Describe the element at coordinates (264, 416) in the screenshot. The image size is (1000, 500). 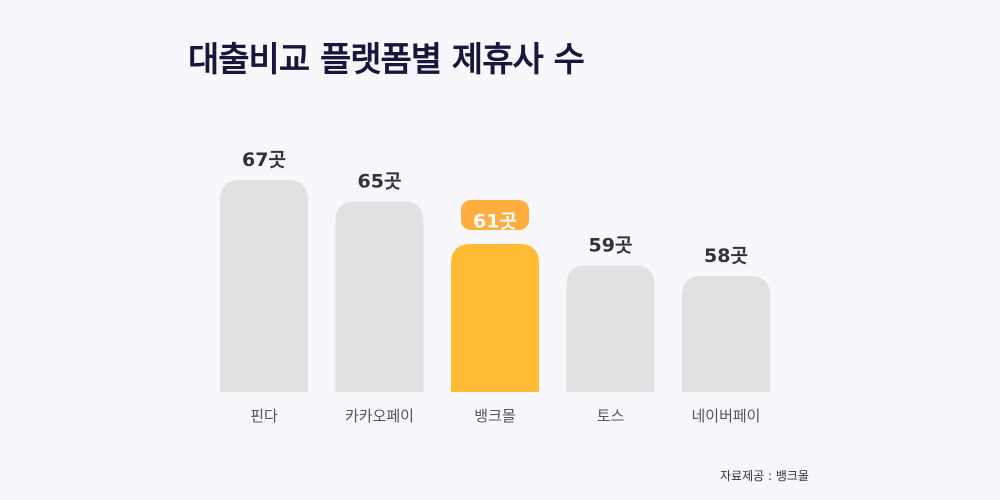
I see `category-label-1: 핀다` at that location.